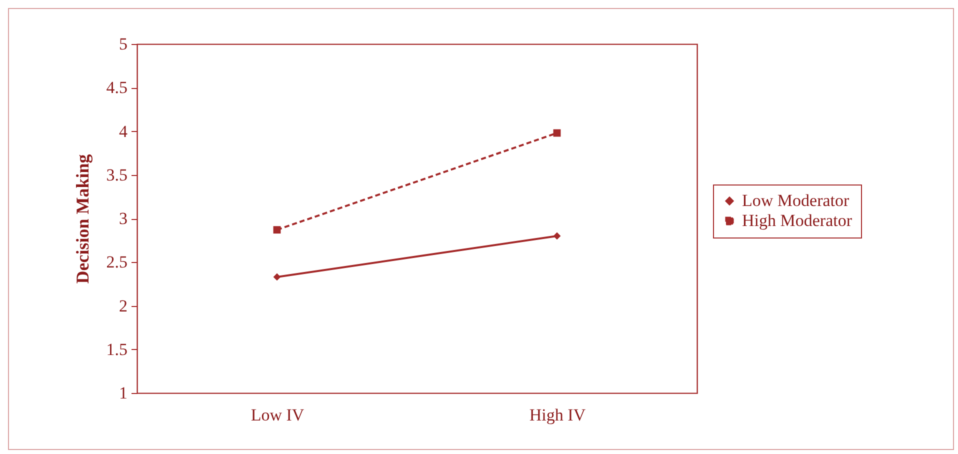 This screenshot has height=454, width=958. Describe the element at coordinates (123, 131) in the screenshot. I see `y-tick-label: 4` at that location.